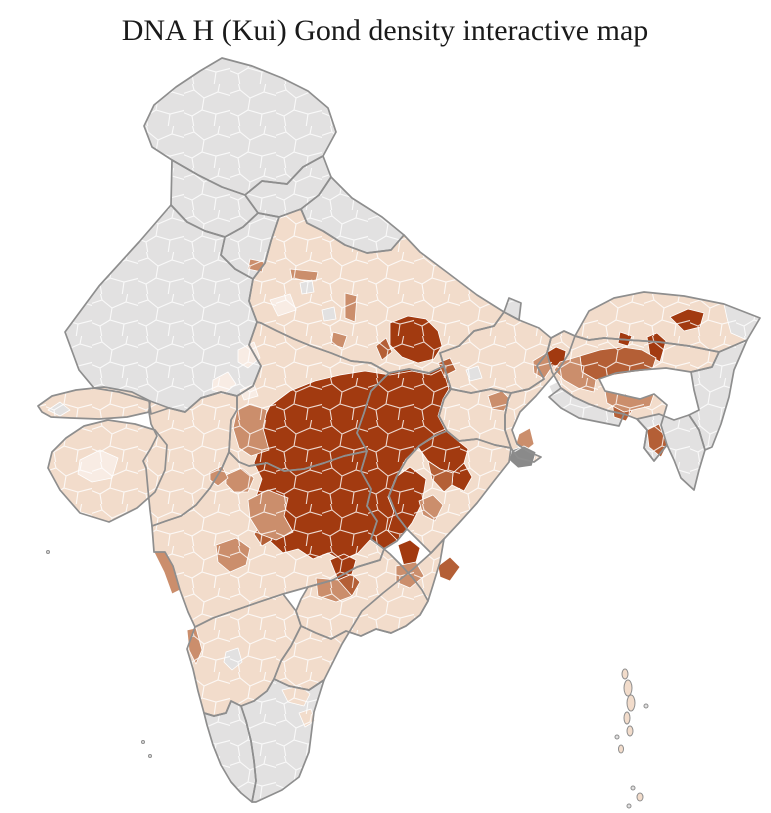 The height and width of the screenshot is (813, 771). What do you see at coordinates (409, 553) in the screenshot?
I see `district-telangana-dark` at bounding box center [409, 553].